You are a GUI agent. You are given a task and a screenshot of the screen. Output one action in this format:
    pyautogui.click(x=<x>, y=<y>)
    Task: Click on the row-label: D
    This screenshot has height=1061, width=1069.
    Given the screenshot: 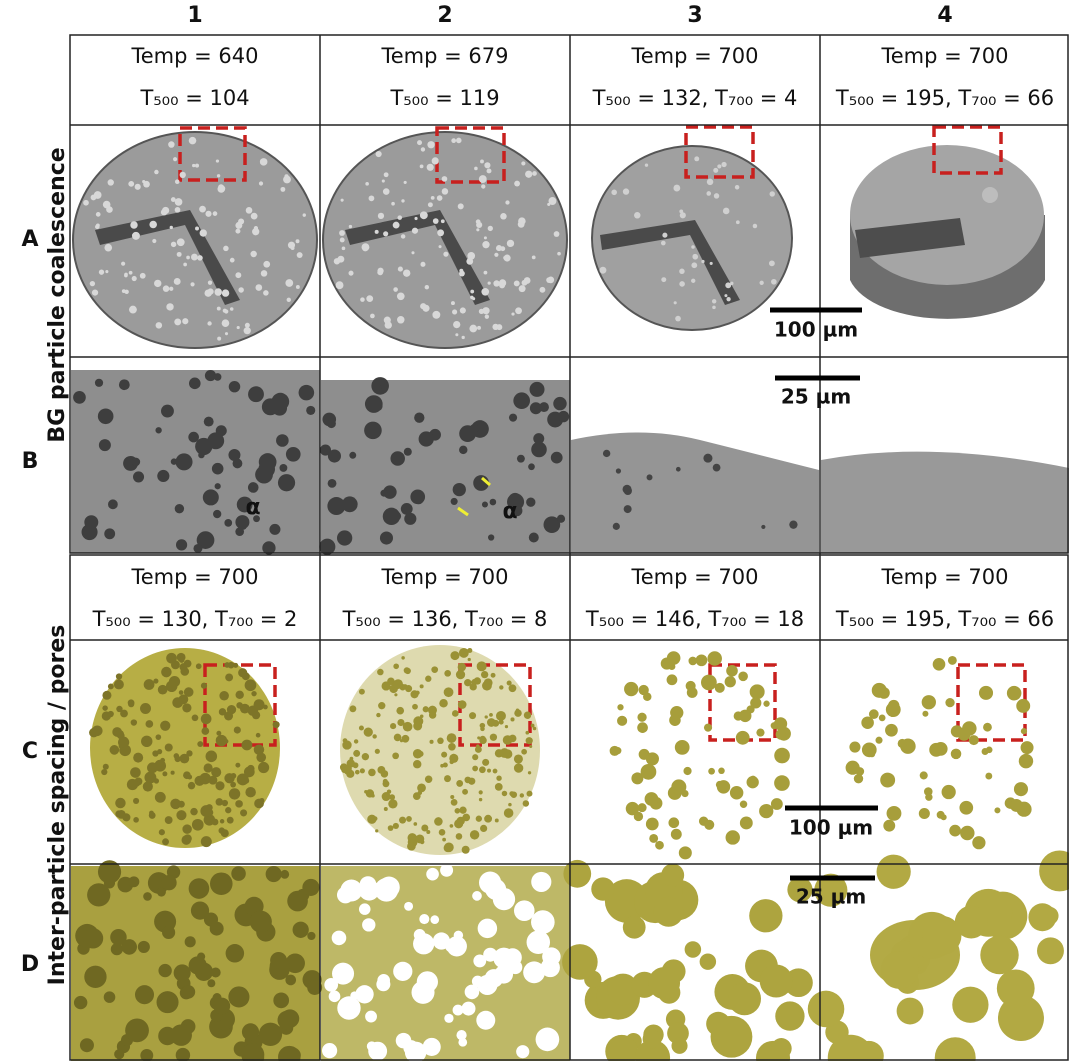 What is the action you would take?
    pyautogui.click(x=30, y=964)
    